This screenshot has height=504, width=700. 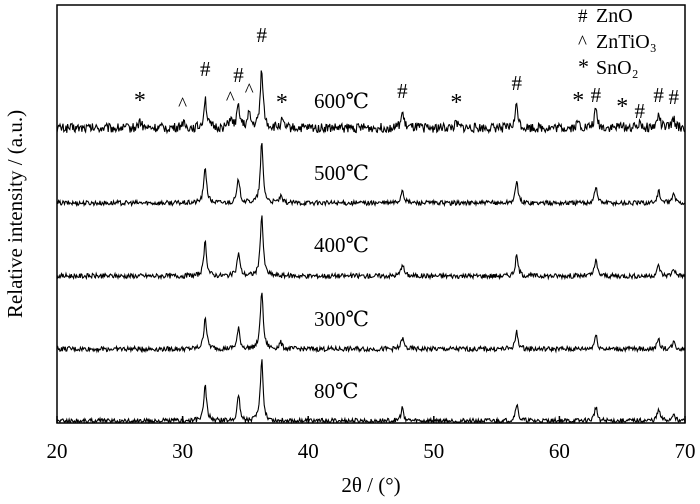 I want to click on series-label: 80℃, so click(x=336, y=391).